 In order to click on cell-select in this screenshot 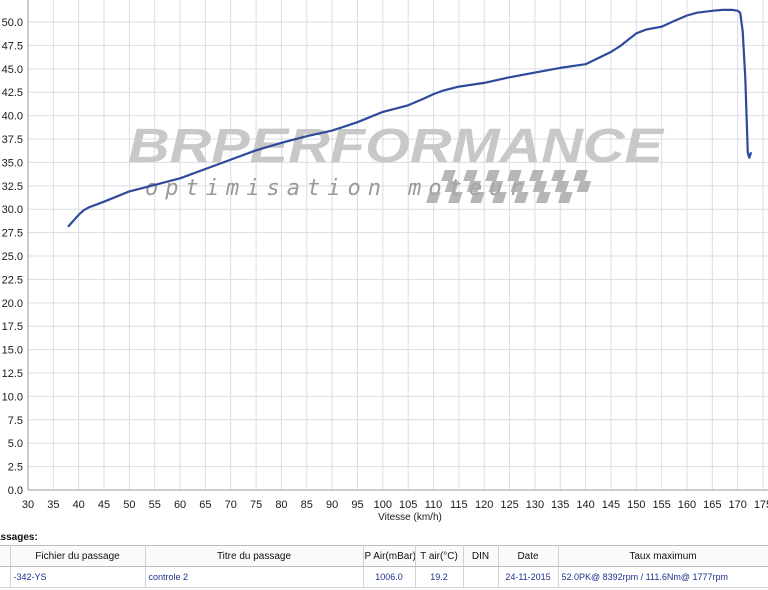, I will do `click(5, 577)`.